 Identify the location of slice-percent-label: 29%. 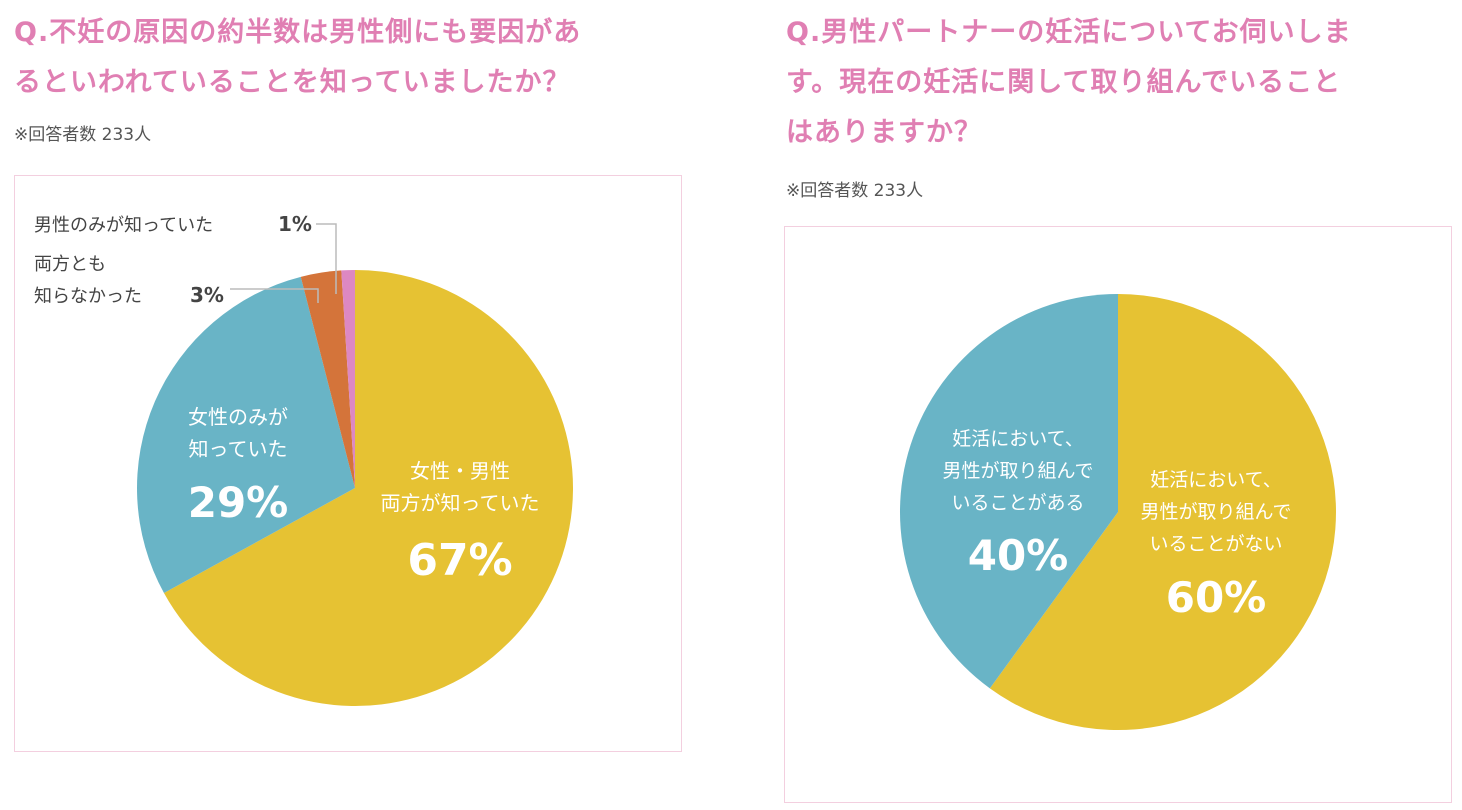
(238, 502).